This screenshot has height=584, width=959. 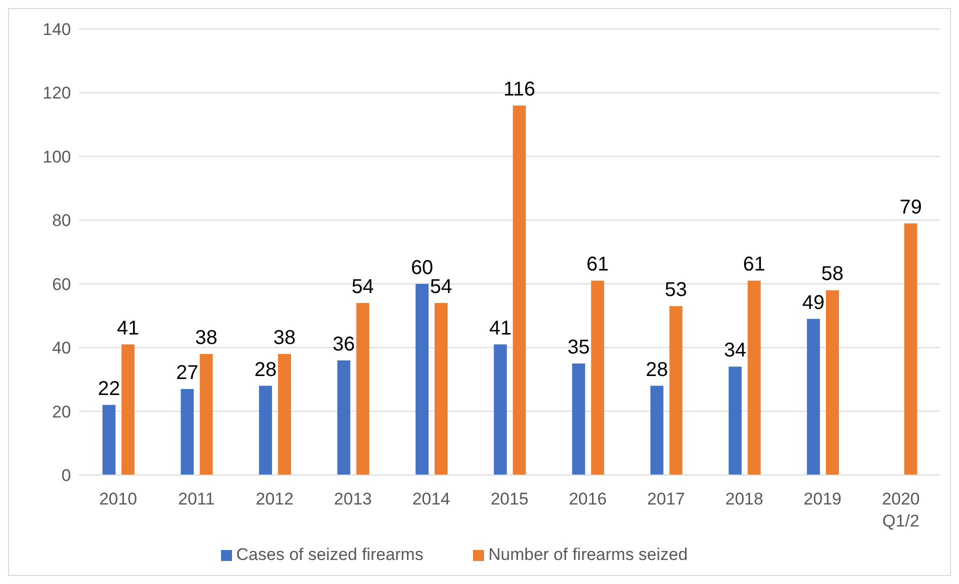 I want to click on data-label: 58, so click(x=832, y=274).